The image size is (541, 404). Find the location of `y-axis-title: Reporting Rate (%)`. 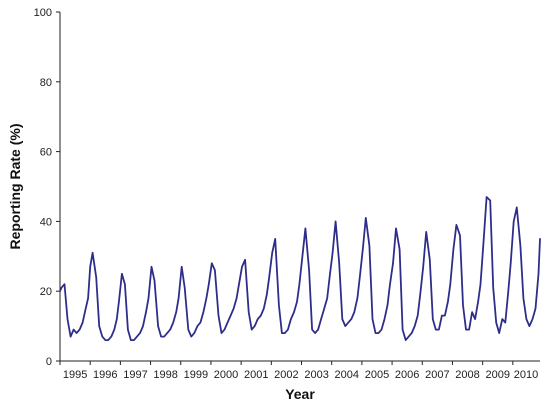

y-axis-title: Reporting Rate (%) is located at coordinates (15, 187).